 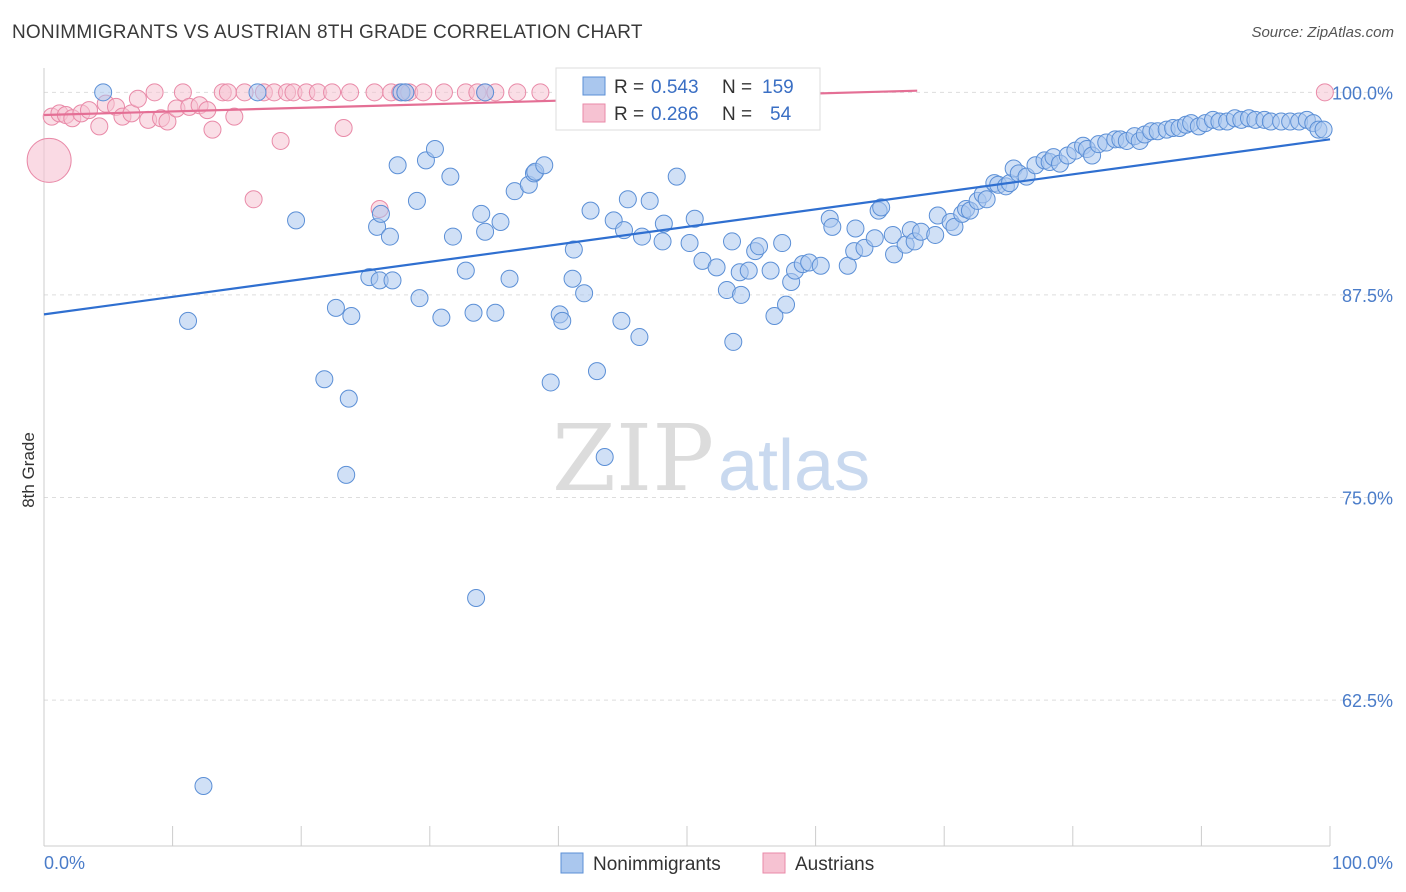 What do you see at coordinates (1362, 93) in the screenshot?
I see `y-tick-label-0: 100.0%` at bounding box center [1362, 93].